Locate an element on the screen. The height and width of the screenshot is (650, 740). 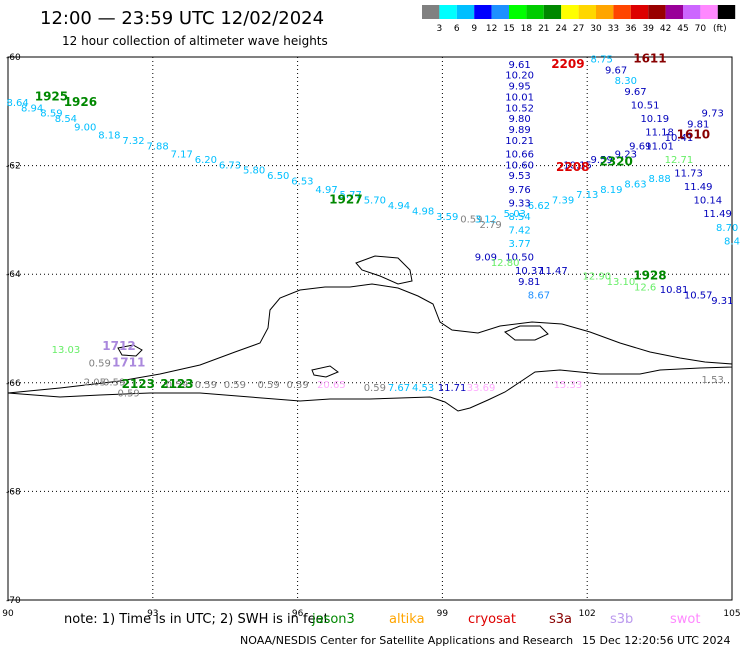
color-legend: 3 6 9 12 15 18 21 24 27 30 33 36 39 42 45 70 (ft) is located at coordinates (579, 19).